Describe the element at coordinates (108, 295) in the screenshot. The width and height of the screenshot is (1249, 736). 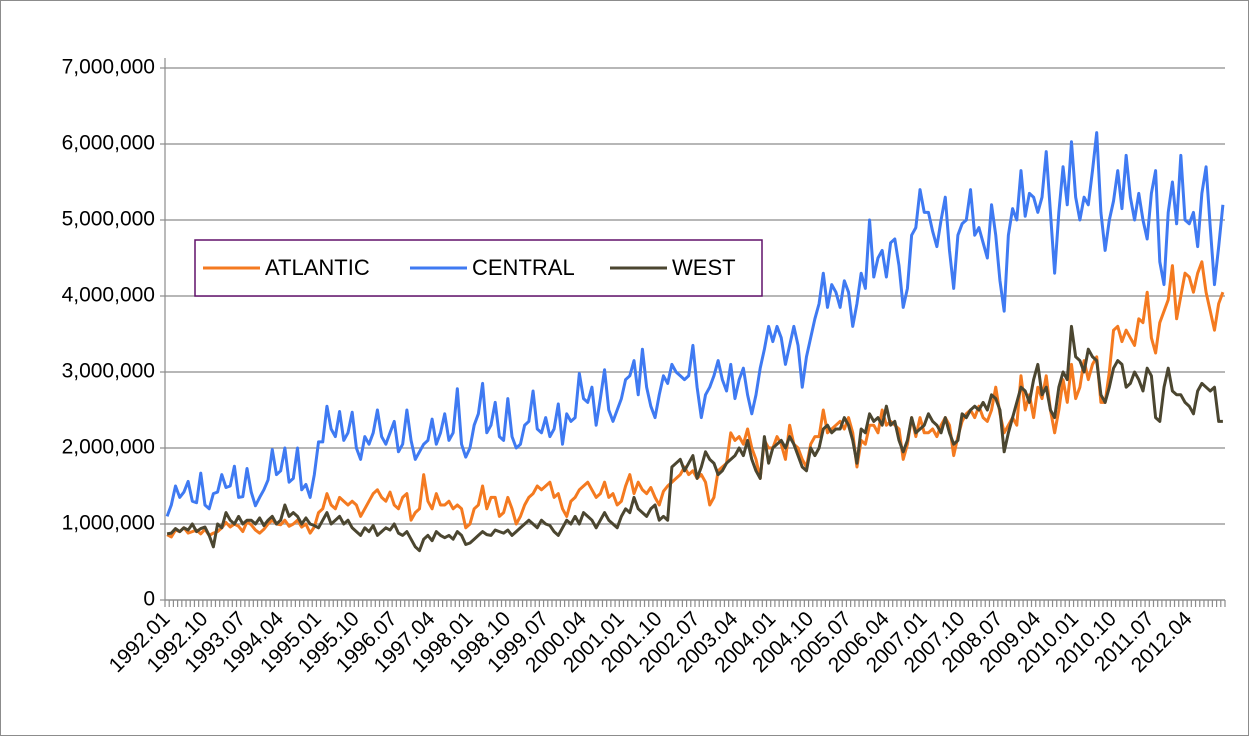
I see `y-tick-label: 4,000,000` at that location.